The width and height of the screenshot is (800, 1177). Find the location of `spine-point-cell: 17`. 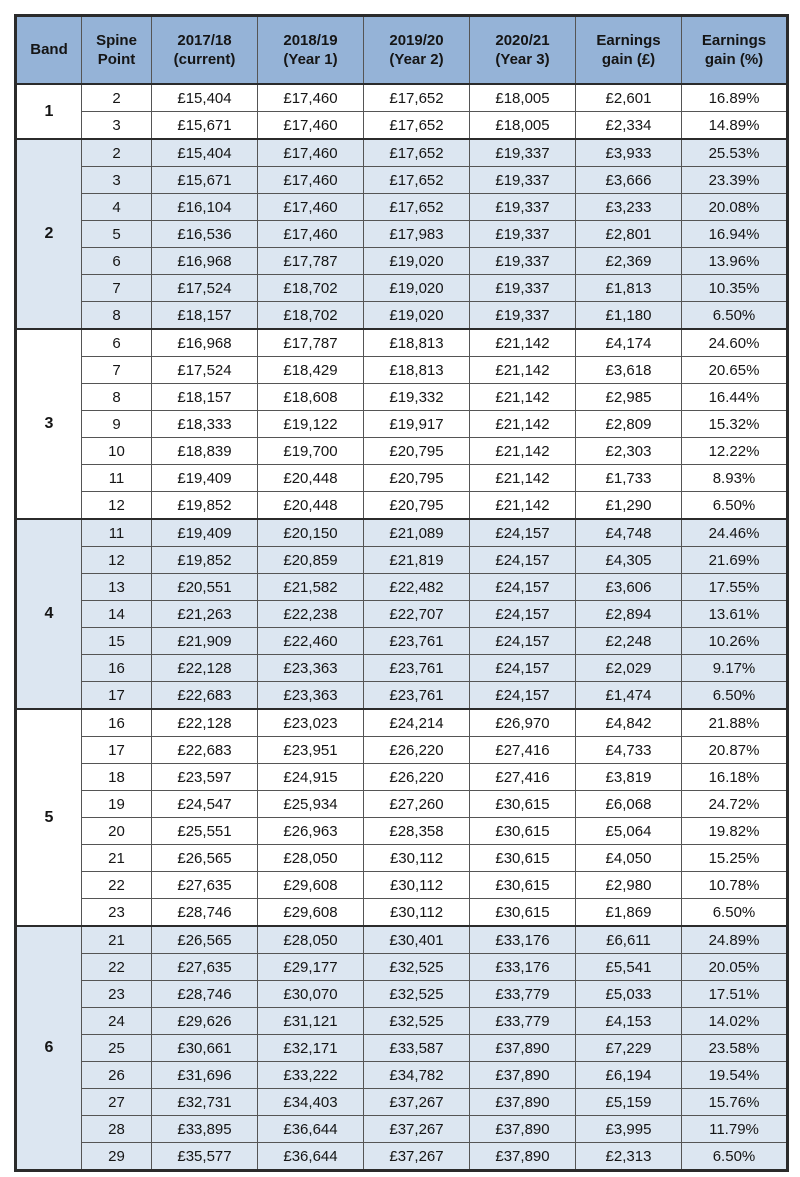

spine-point-cell: 17 is located at coordinates (116, 750).